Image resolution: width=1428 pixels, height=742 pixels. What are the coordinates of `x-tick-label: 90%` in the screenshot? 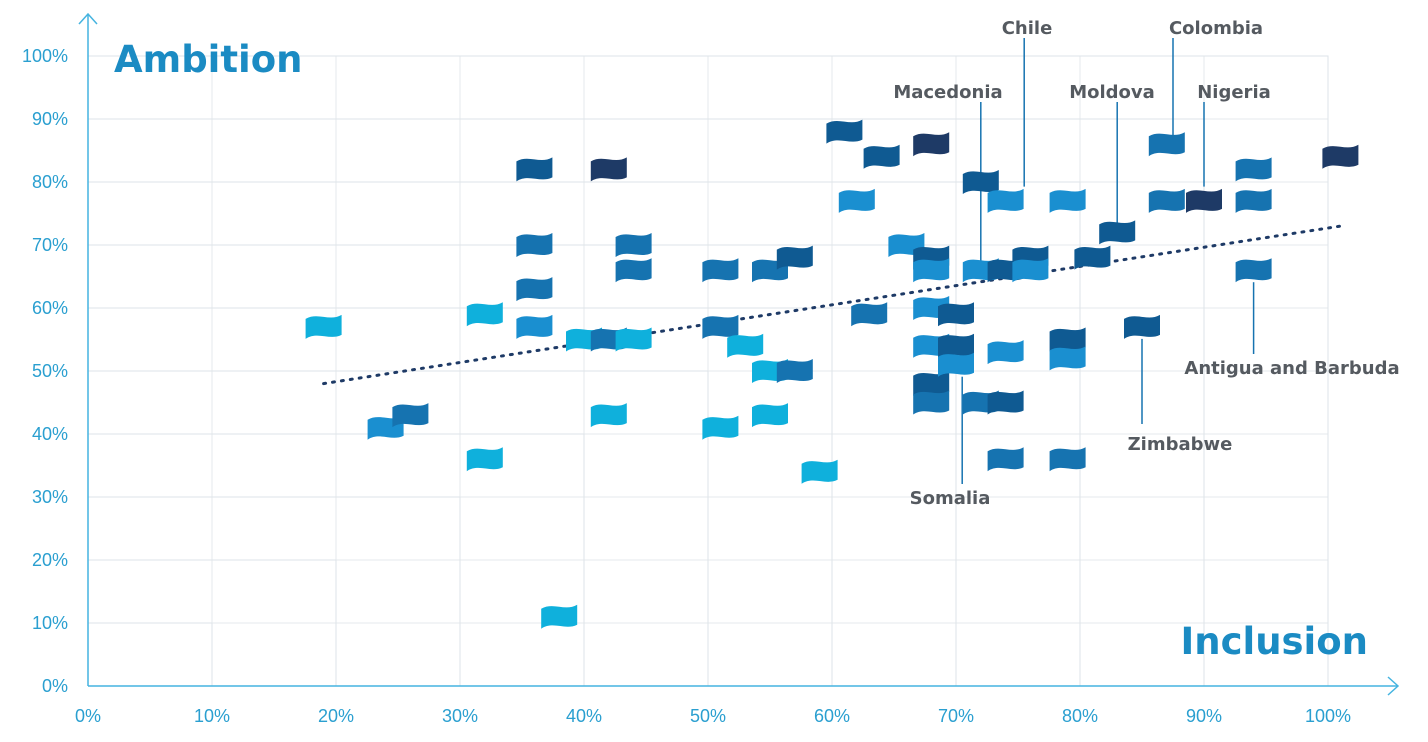 It's located at (1204, 716).